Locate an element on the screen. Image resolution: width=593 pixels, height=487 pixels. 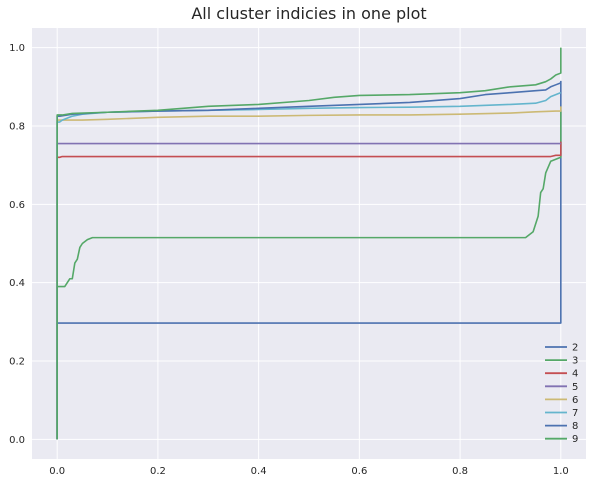
chart-title: All cluster indicies in one plot is located at coordinates (308, 13).